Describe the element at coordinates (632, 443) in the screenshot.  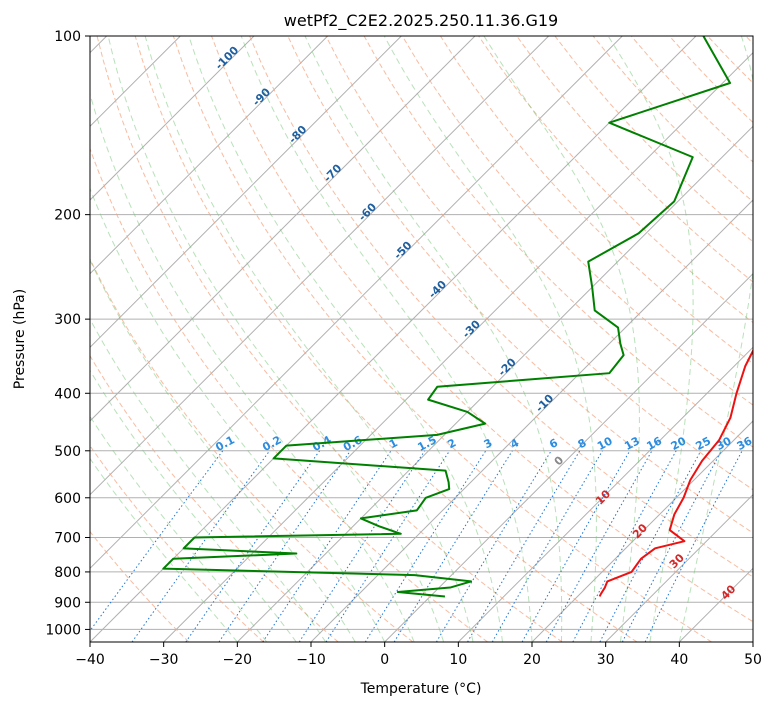
I see `mixing-ratio-label: 13` at that location.